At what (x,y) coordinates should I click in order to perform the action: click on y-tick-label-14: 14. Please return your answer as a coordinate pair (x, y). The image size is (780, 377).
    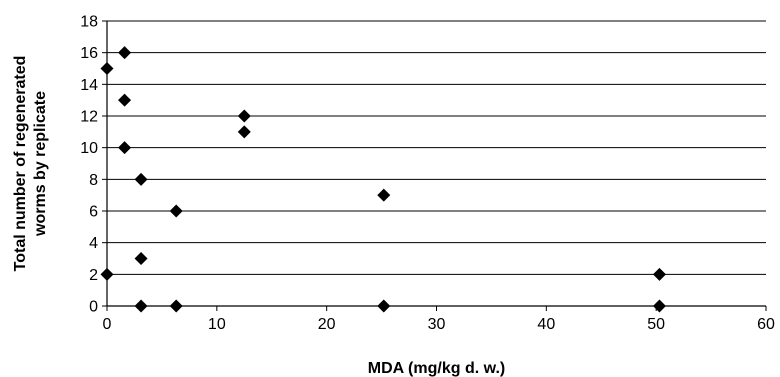
    Looking at the image, I should click on (89, 85).